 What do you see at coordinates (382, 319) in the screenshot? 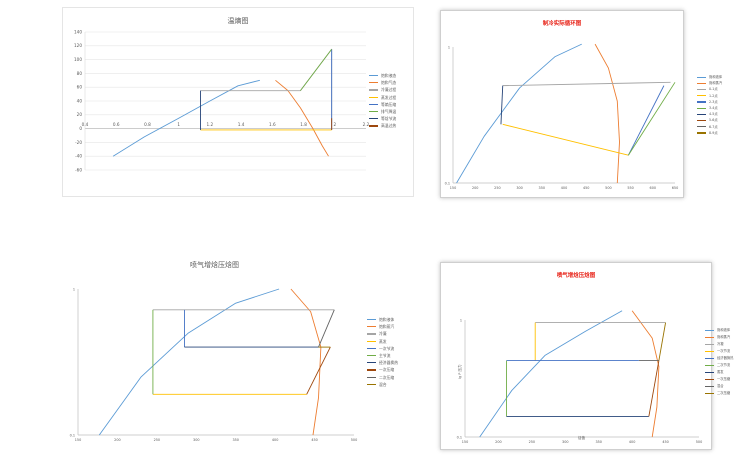
I see `legend-entry: 饱和液体` at bounding box center [382, 319].